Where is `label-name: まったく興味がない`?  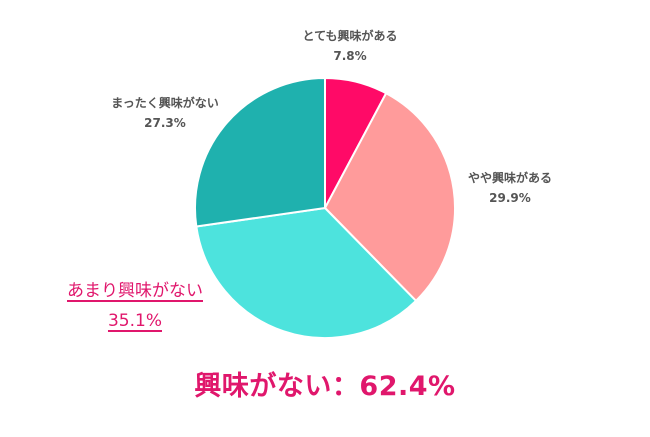
label-name: まったく興味がない is located at coordinates (165, 103).